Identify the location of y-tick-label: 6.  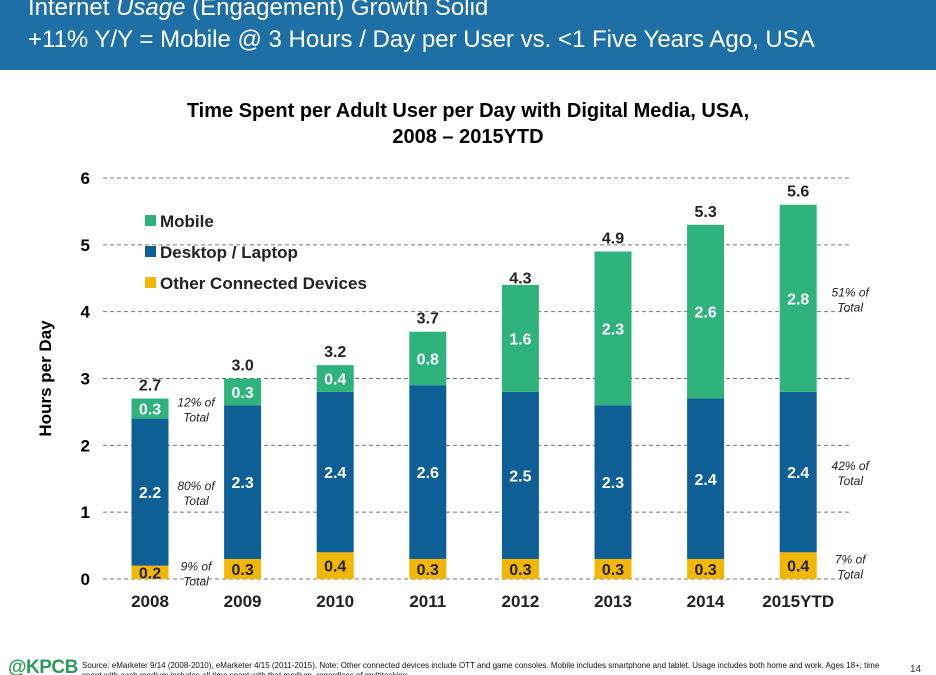
(85, 178).